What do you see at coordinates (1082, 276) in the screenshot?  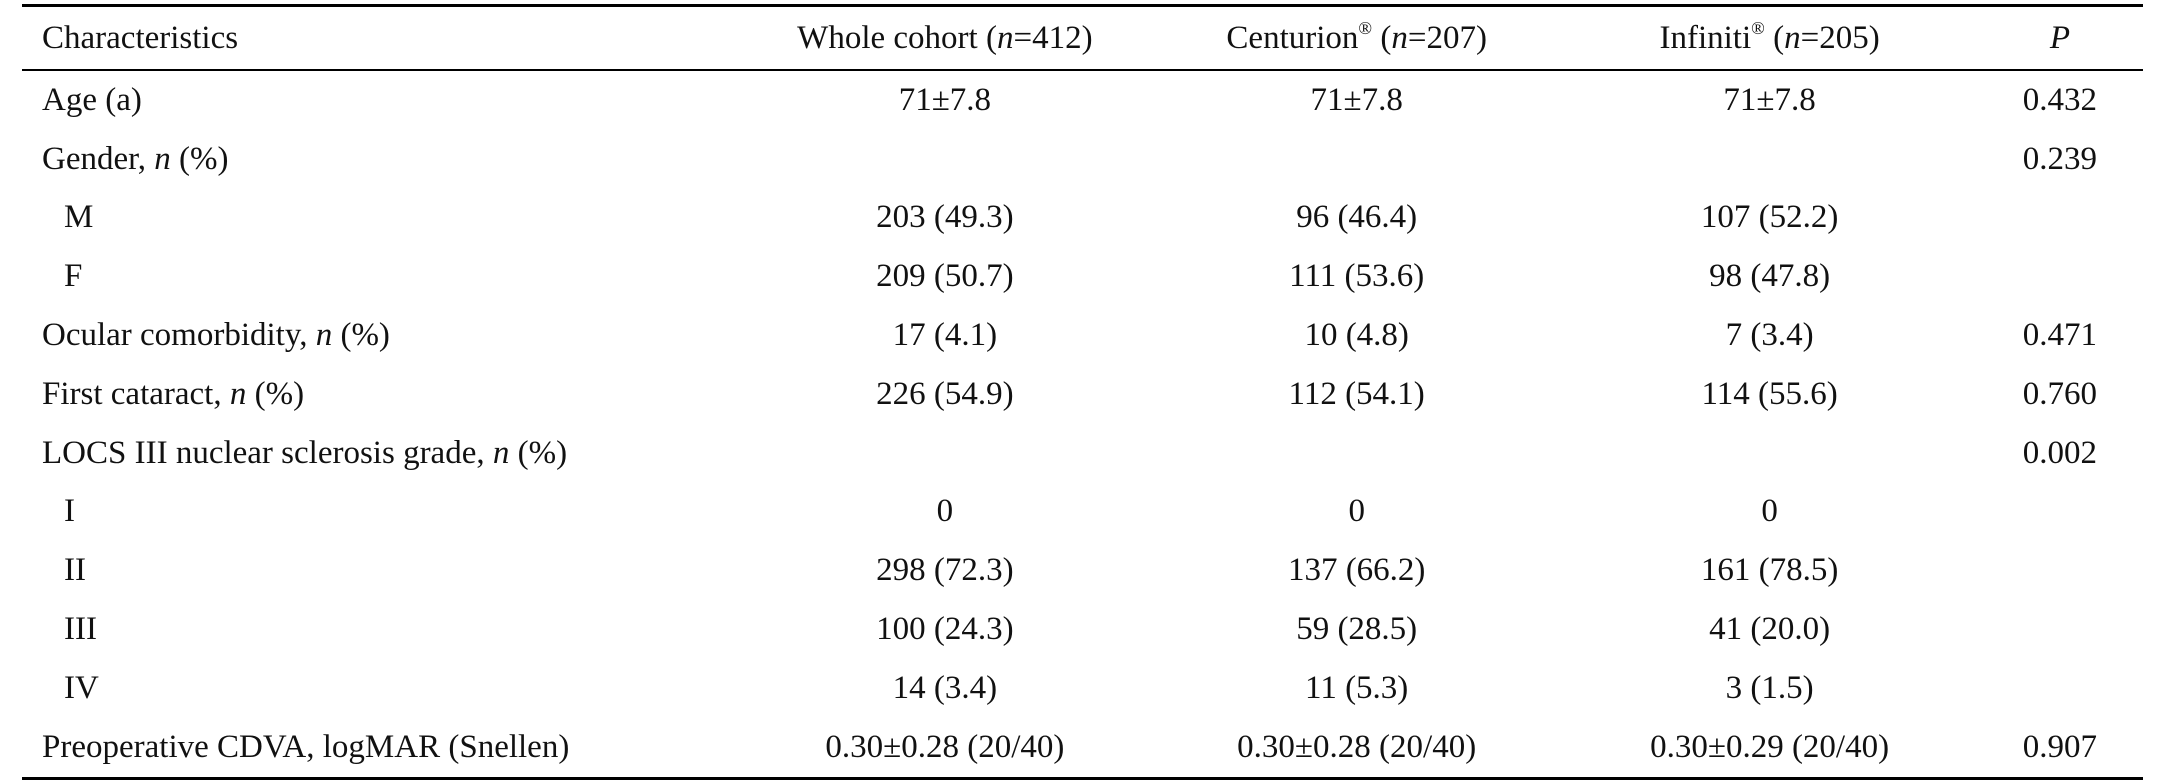 I see `table-row: F 209 (50.7) 111 (53.6) 98 (47.8)` at bounding box center [1082, 276].